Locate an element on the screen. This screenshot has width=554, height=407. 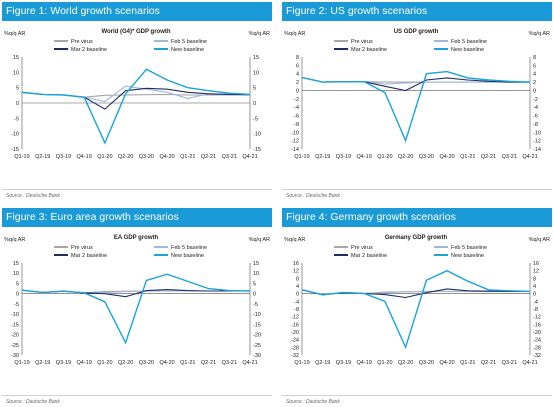
y-tick-label-right: -5 is located at coordinates (255, 119).